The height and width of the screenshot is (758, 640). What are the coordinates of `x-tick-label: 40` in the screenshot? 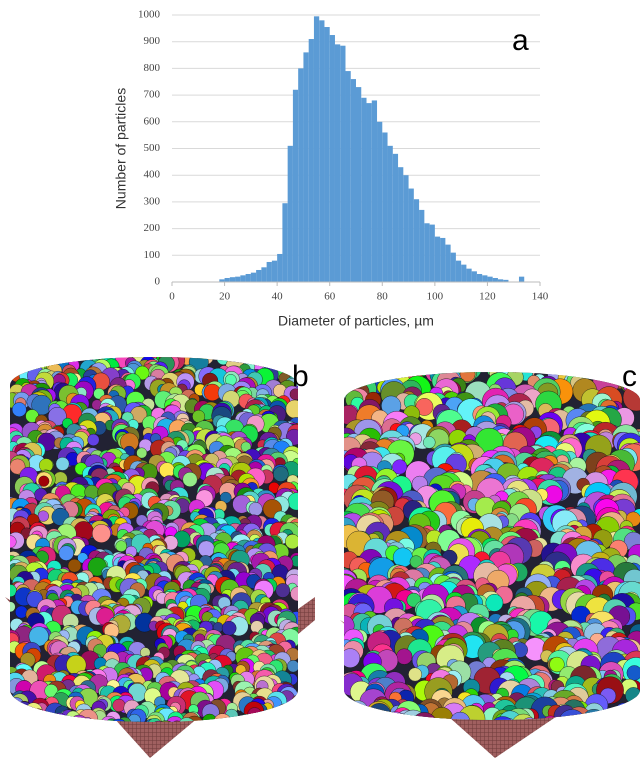 It's located at (278, 297).